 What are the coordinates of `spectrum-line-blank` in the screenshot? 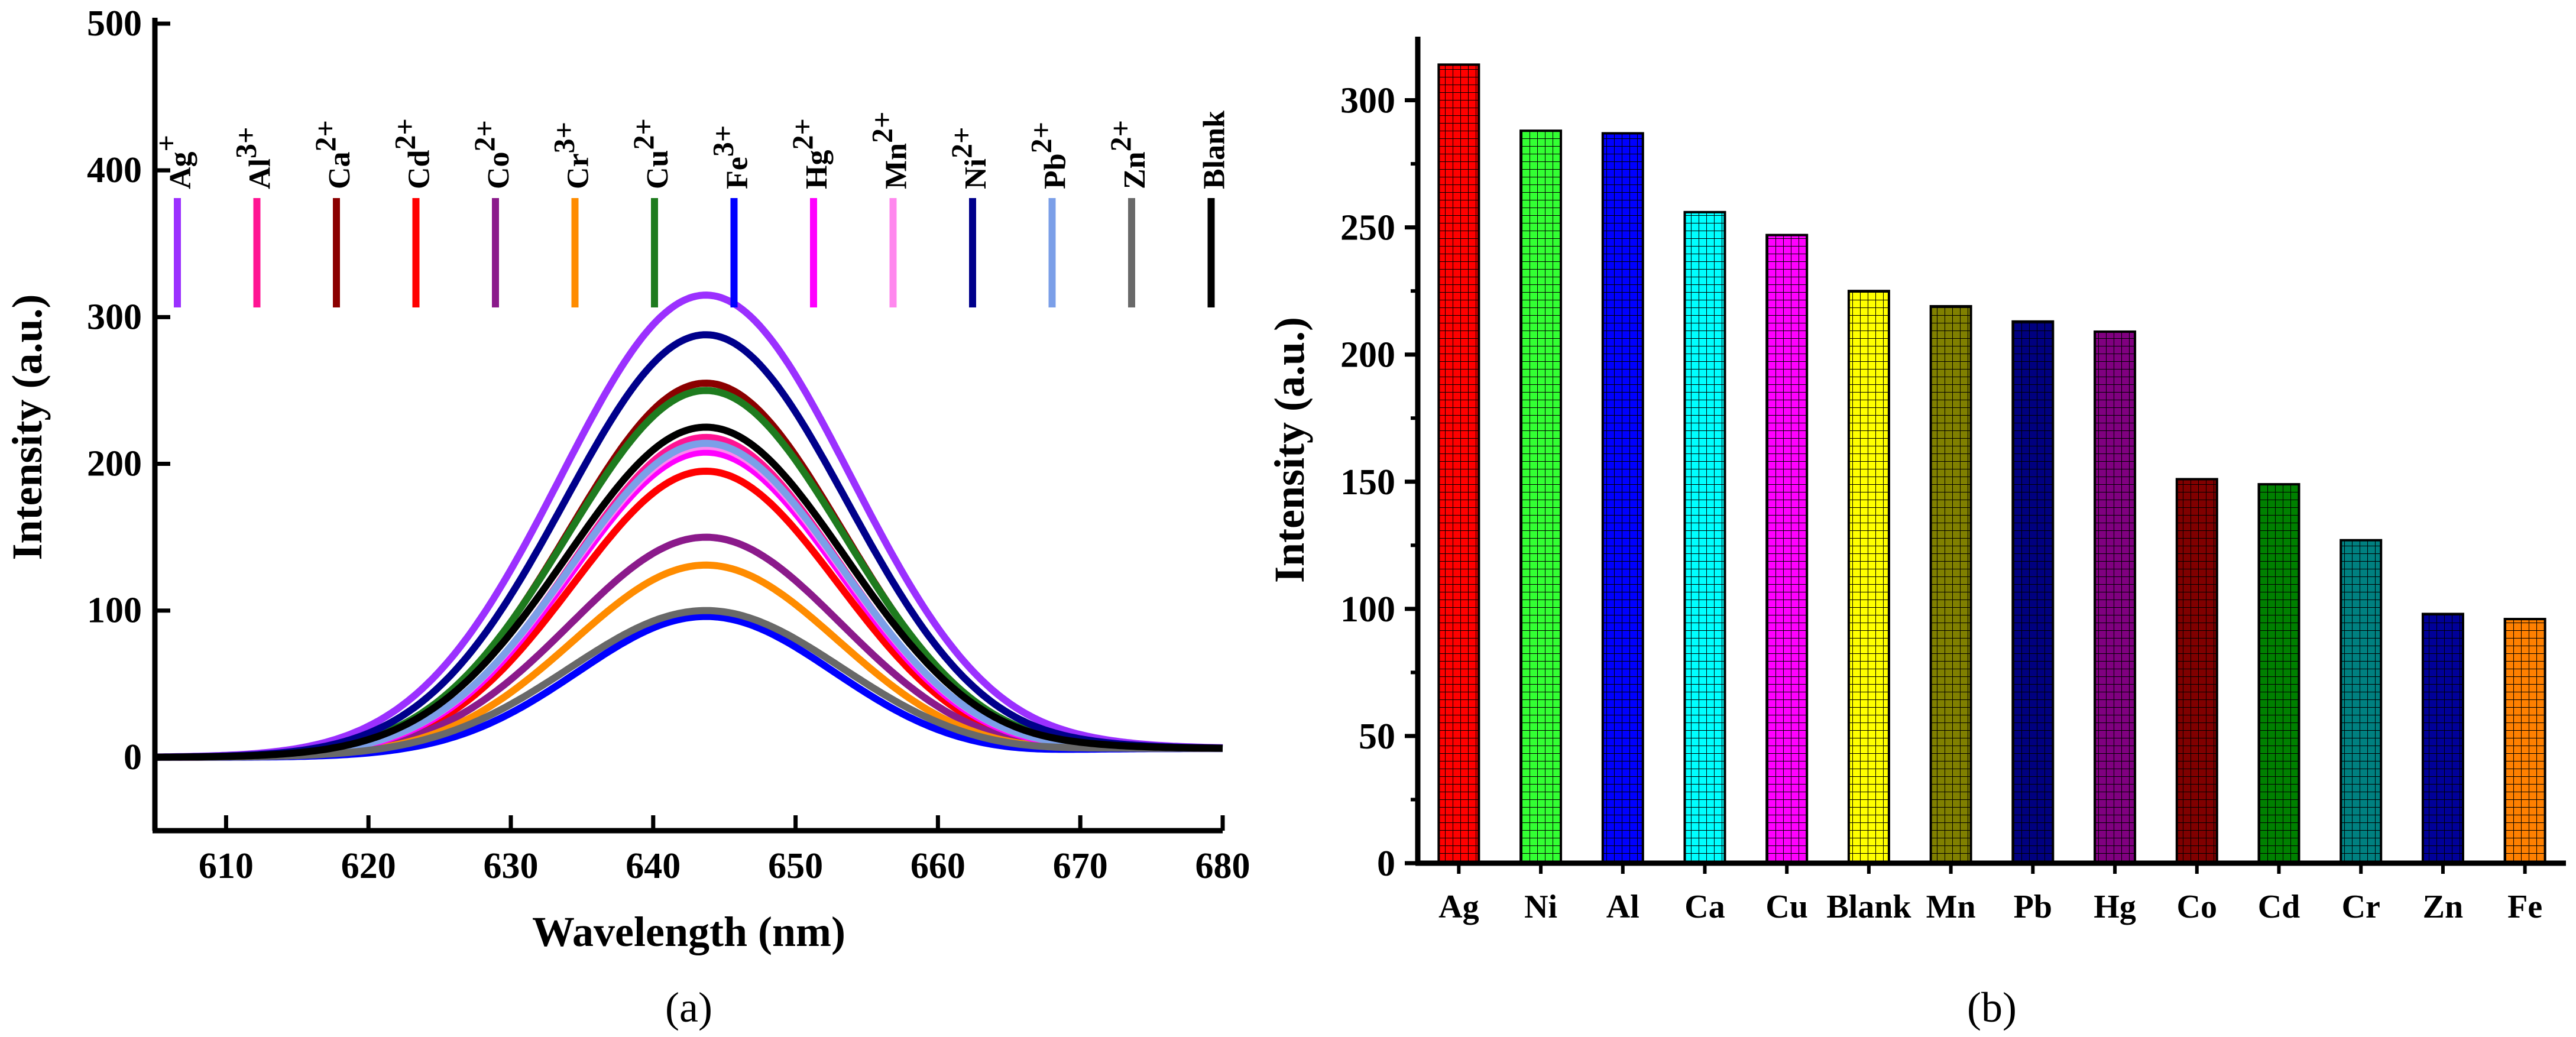 It's located at (689, 592).